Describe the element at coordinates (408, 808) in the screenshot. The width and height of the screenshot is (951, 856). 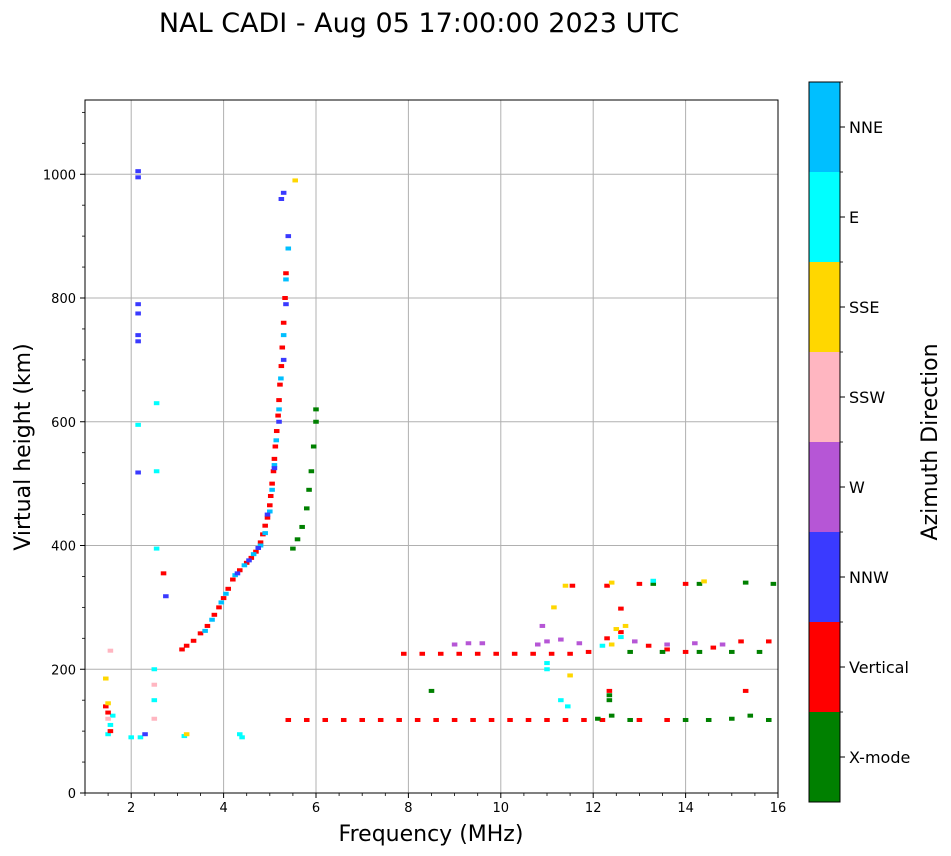
I see `x-tick-label: 8` at that location.